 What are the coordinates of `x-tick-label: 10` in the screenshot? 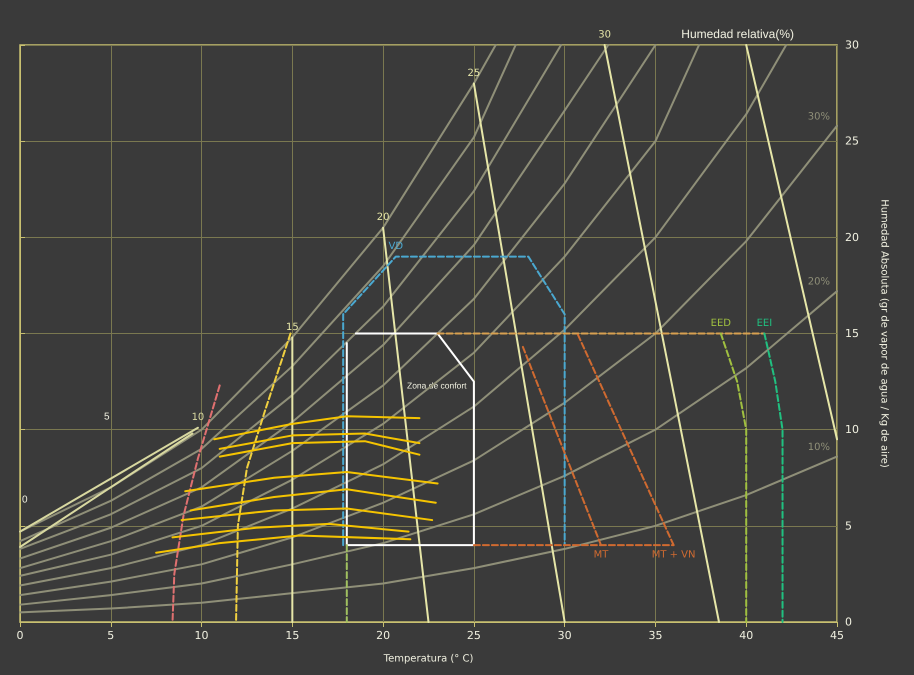 It's located at (201, 635).